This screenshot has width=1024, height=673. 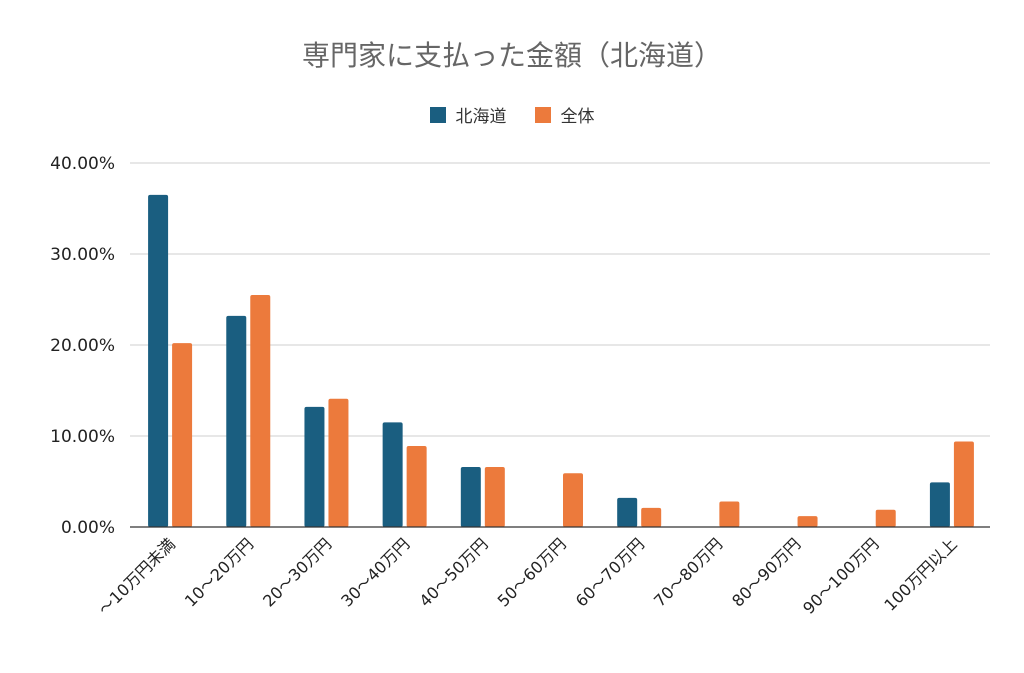 What do you see at coordinates (532, 572) in the screenshot?
I see `x-category-label: 50～60万円` at bounding box center [532, 572].